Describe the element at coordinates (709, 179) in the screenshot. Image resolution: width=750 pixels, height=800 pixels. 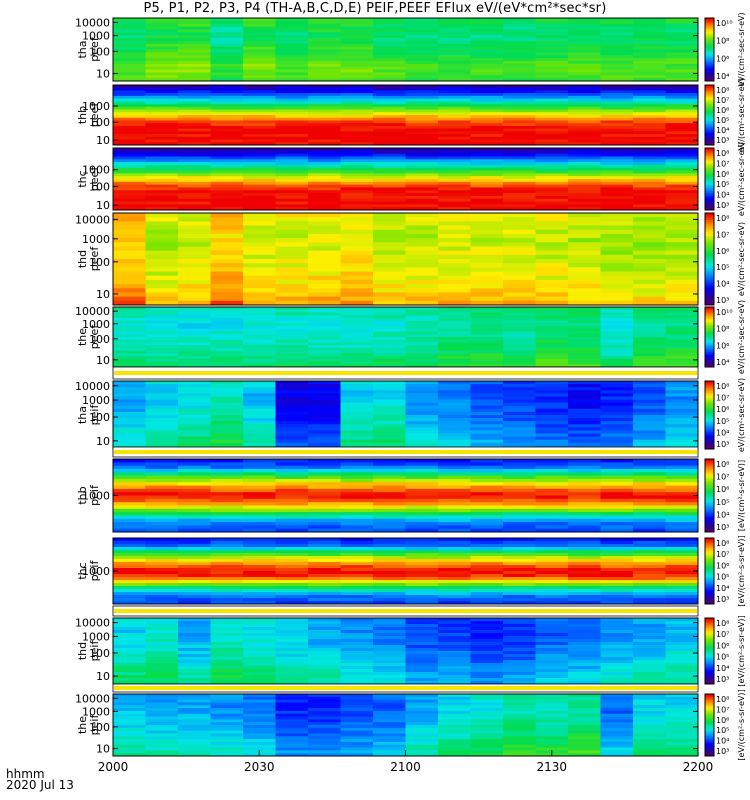
I see `colorbar-frame` at that location.